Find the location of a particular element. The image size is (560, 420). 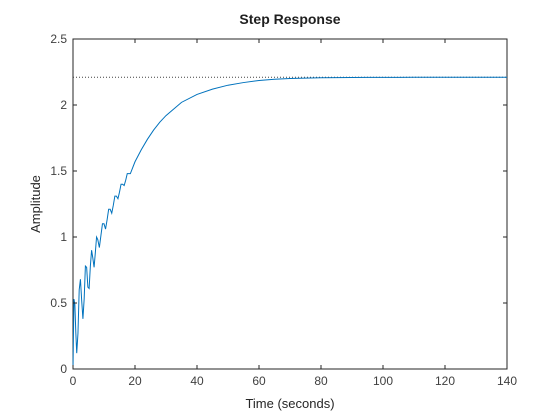

x-tick-label: 100 is located at coordinates (383, 381).